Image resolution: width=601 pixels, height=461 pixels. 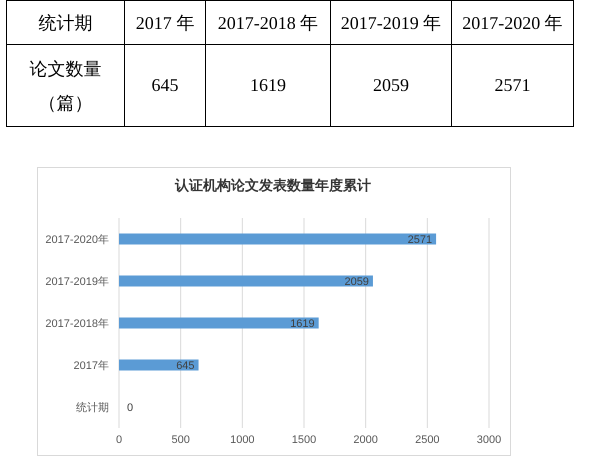 What do you see at coordinates (119, 440) in the screenshot?
I see `x-tick-label: 0` at bounding box center [119, 440].